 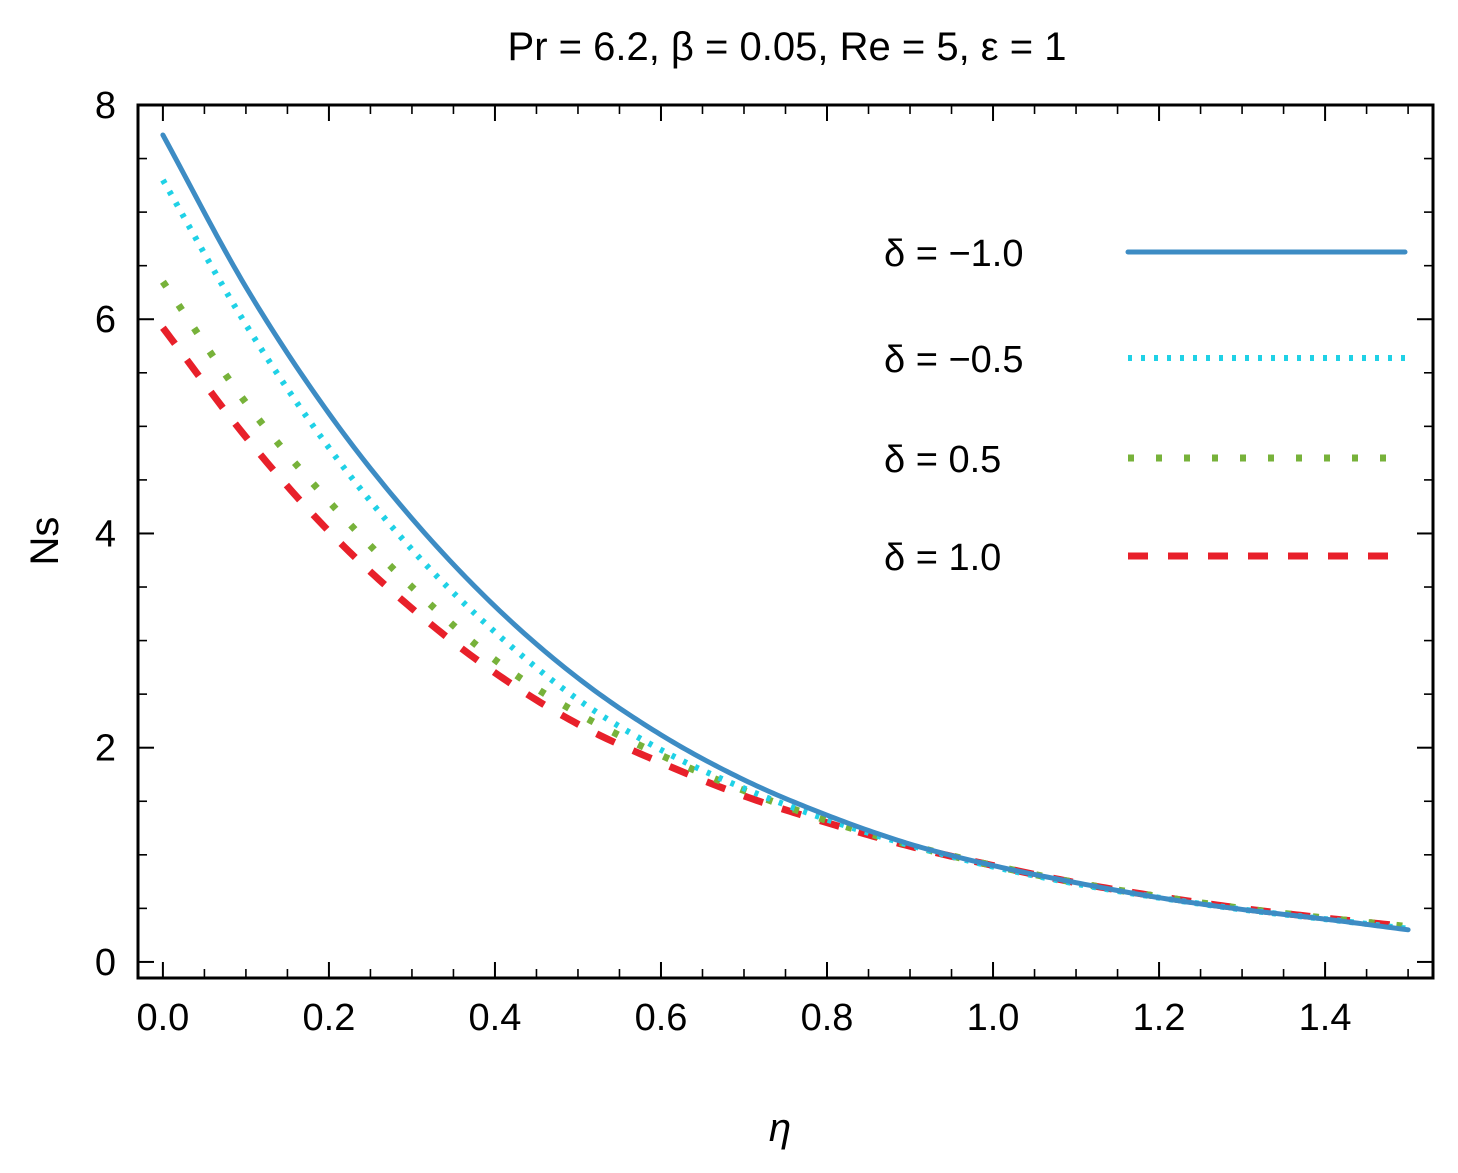 What do you see at coordinates (105, 320) in the screenshot?
I see `y-tick-label: 6` at bounding box center [105, 320].